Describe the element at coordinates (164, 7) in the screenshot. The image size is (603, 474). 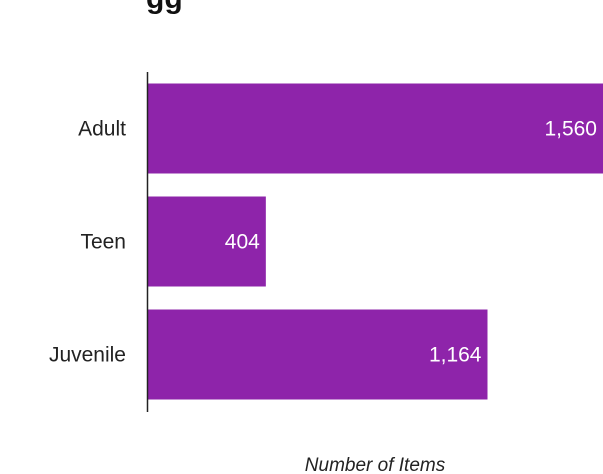
I see `chart-title-fragment: gg` at that location.